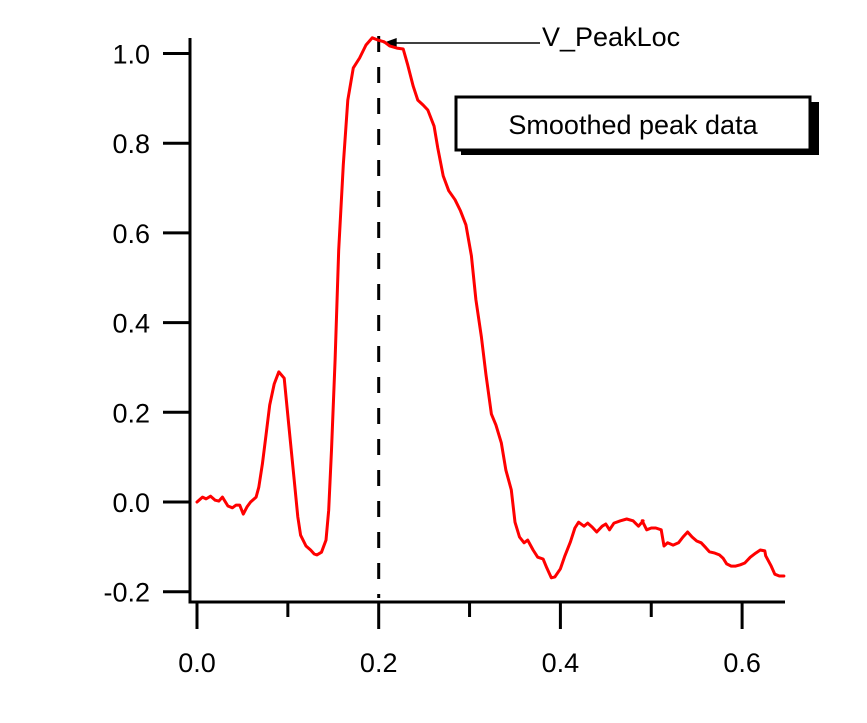  Describe the element at coordinates (379, 663) in the screenshot. I see `x-tick-label: 0.2` at that location.